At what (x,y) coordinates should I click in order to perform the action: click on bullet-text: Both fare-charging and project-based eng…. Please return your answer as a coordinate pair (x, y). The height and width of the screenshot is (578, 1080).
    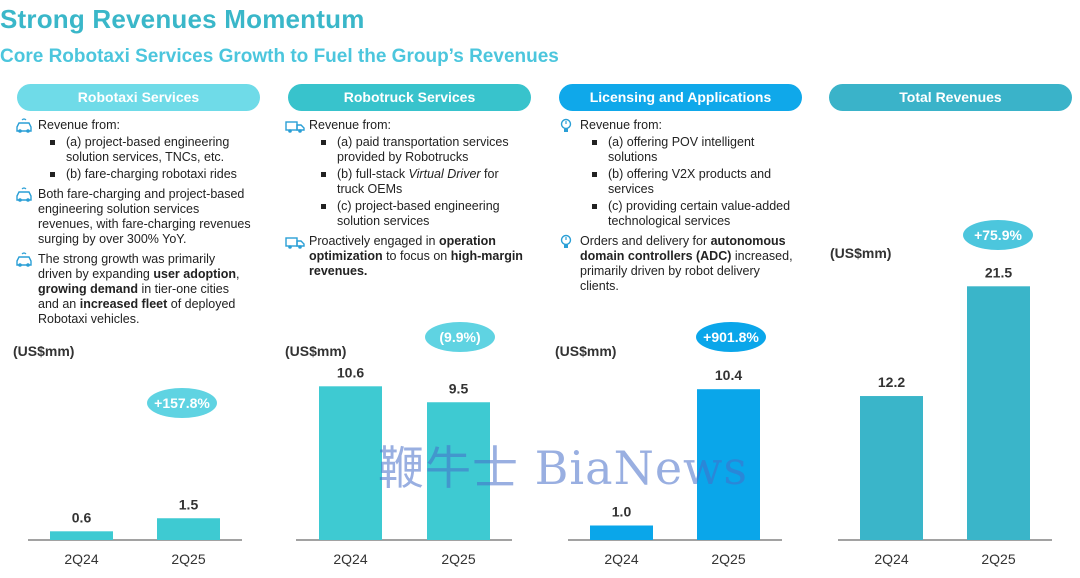
    Looking at the image, I should click on (144, 216).